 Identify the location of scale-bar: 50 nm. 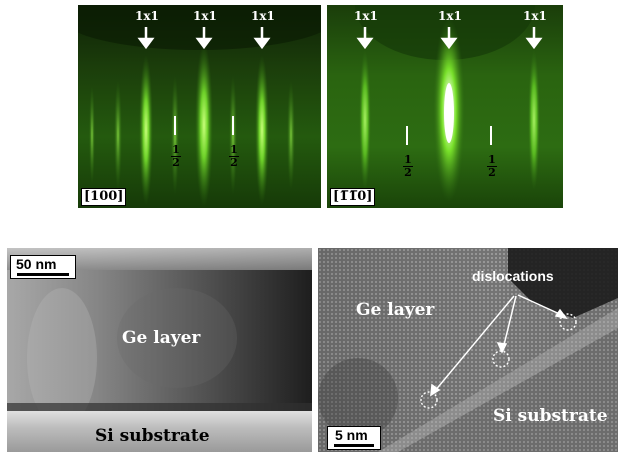
(43, 267).